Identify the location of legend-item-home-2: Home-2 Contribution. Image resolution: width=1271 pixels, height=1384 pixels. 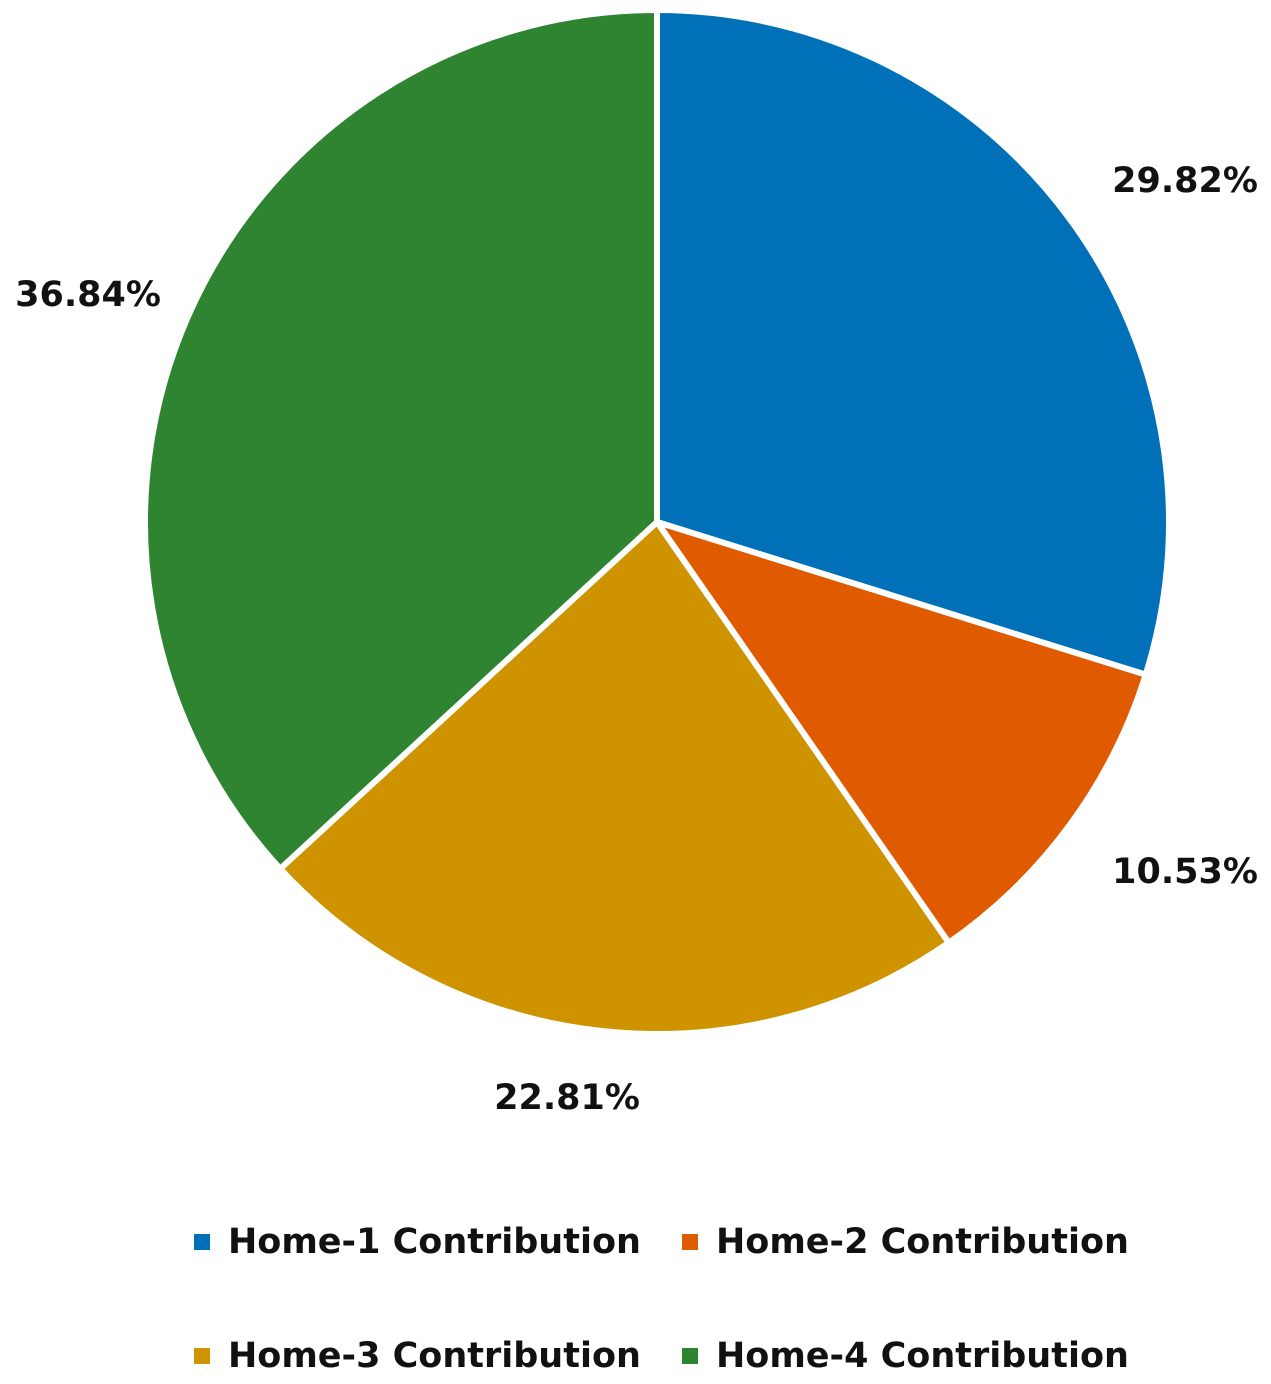
(912, 1242).